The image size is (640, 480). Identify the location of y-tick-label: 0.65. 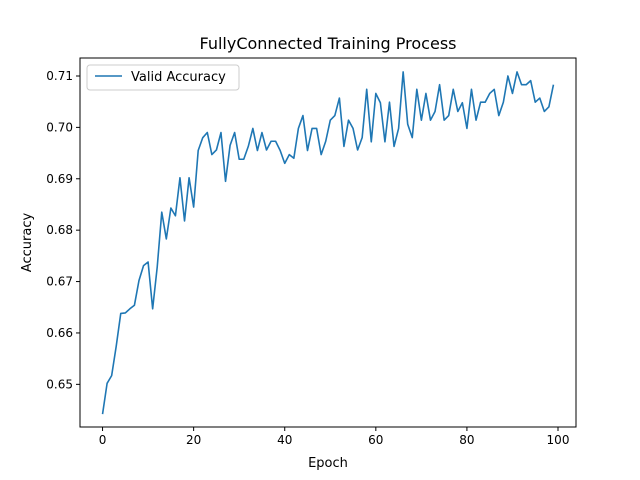
(59, 384).